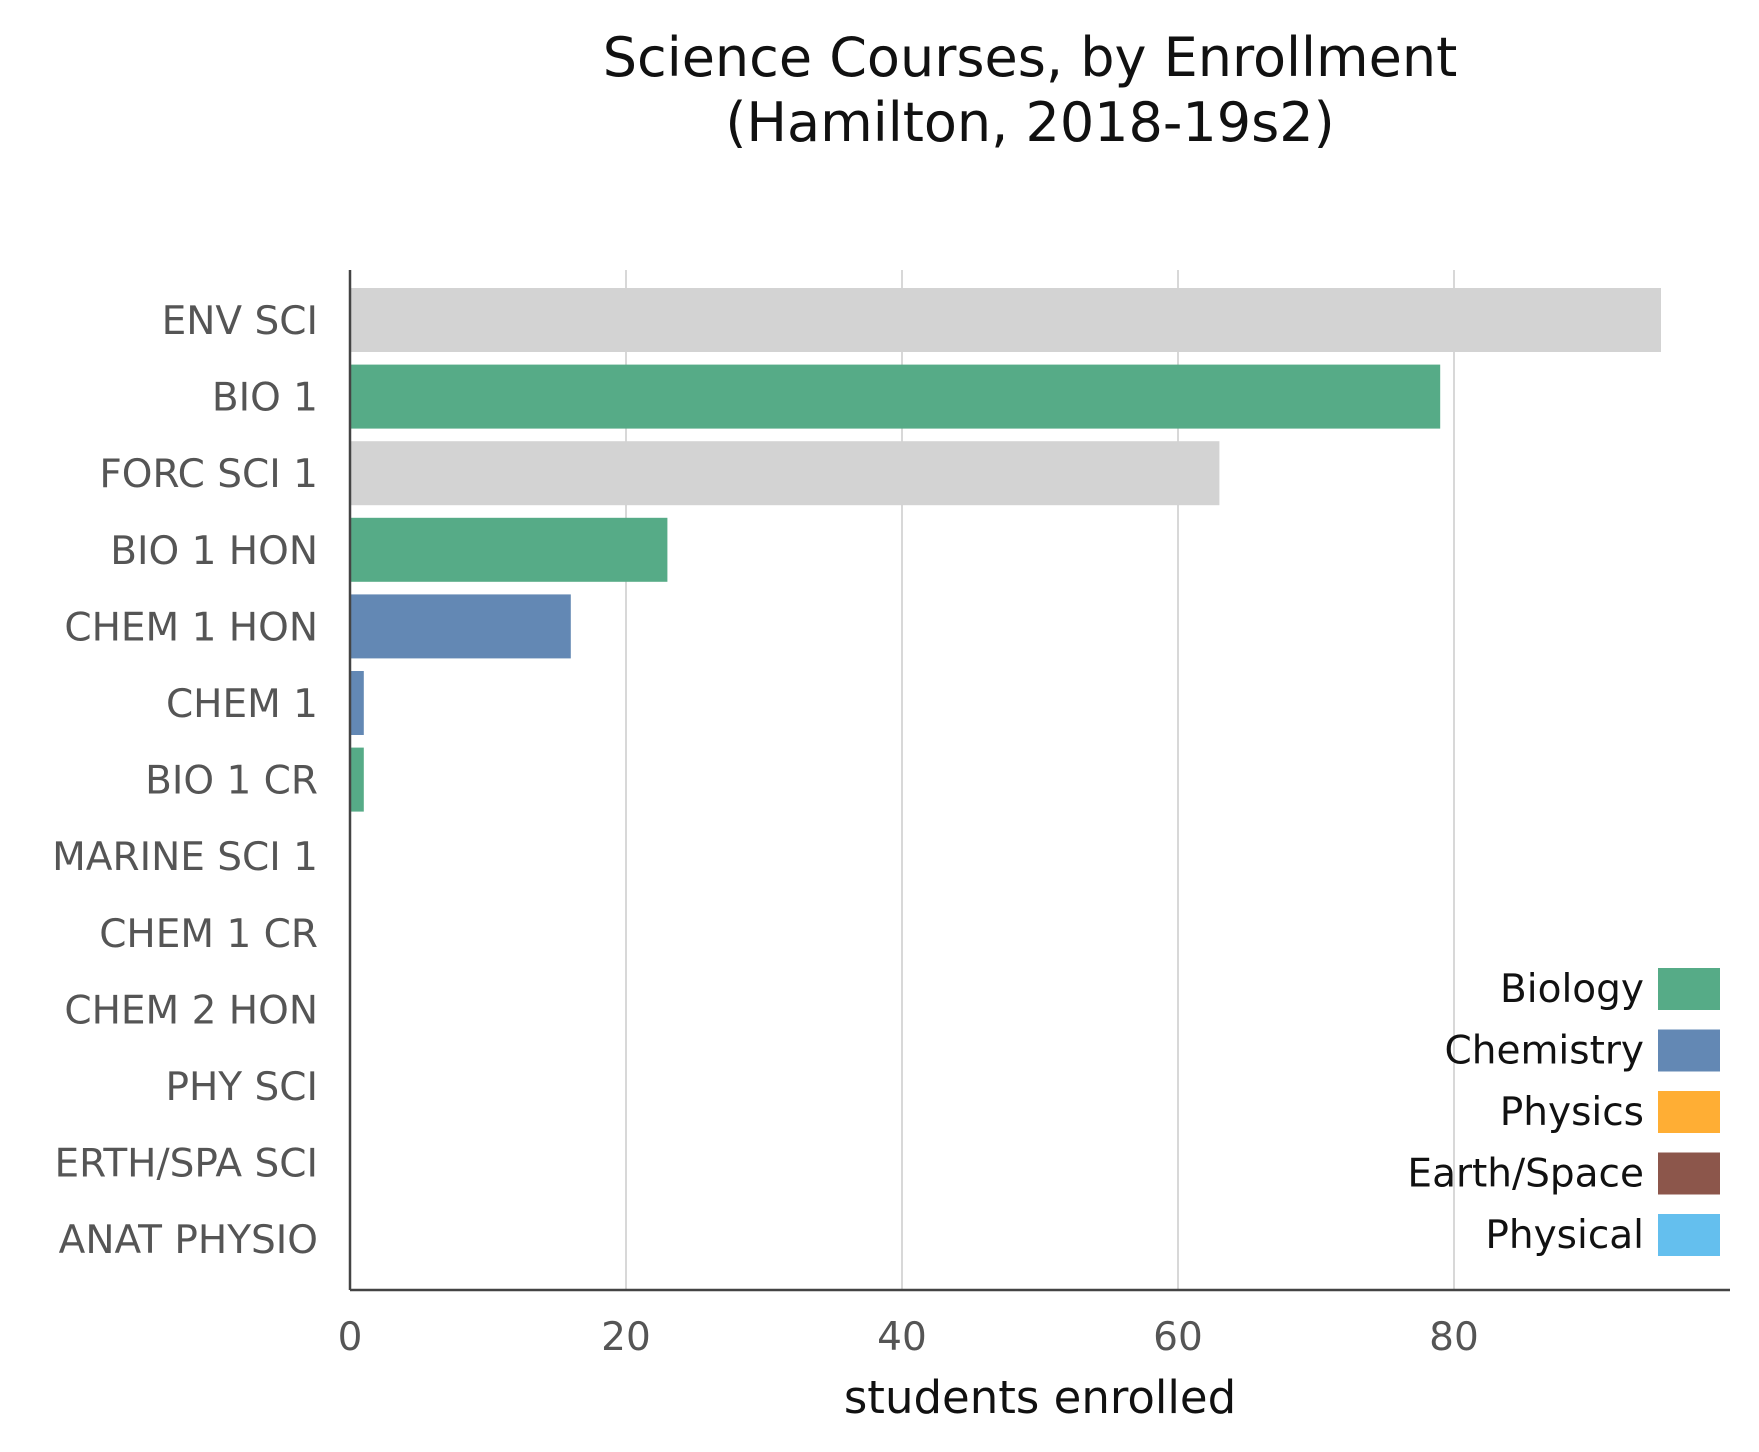 The height and width of the screenshot is (1452, 1759). What do you see at coordinates (1525, 1174) in the screenshot?
I see `legend-label-earth-space: Earth/Space` at bounding box center [1525, 1174].